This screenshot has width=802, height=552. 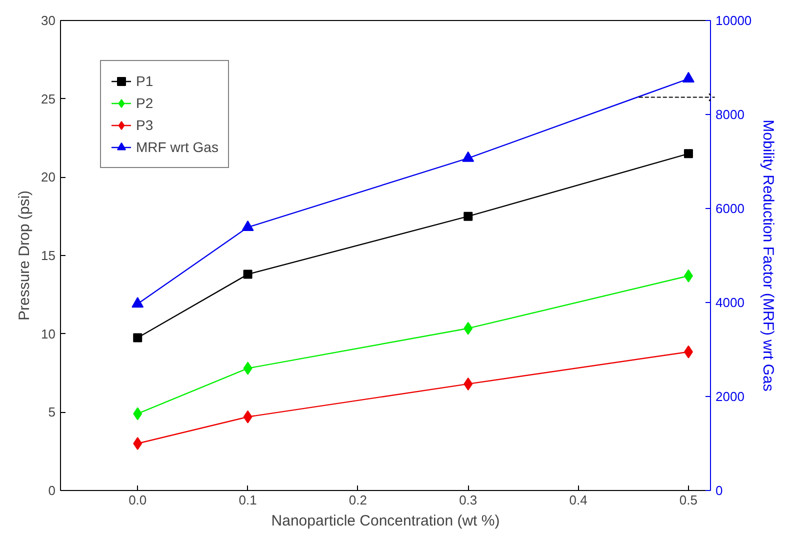 What do you see at coordinates (48, 334) in the screenshot?
I see `y-tick-label: 10` at bounding box center [48, 334].